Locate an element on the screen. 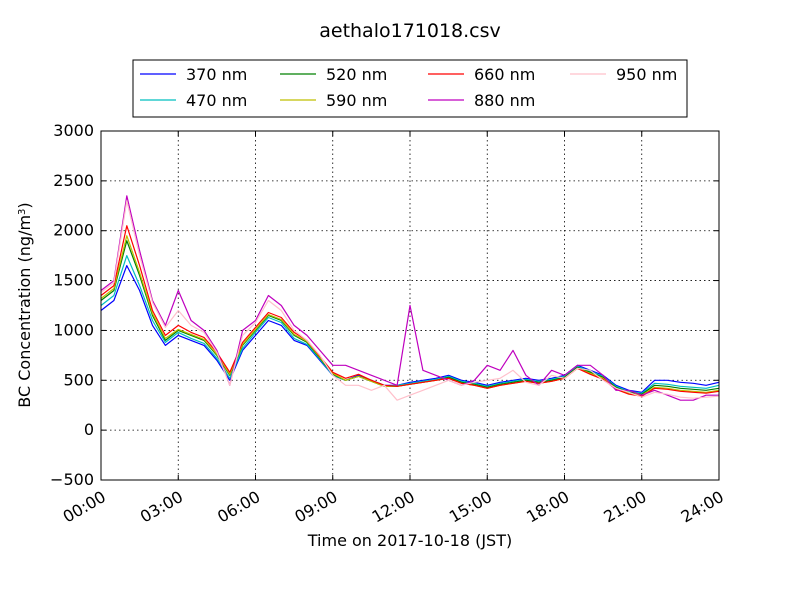 The width and height of the screenshot is (800, 600). y-axis-label-close: ) is located at coordinates (24, 205).